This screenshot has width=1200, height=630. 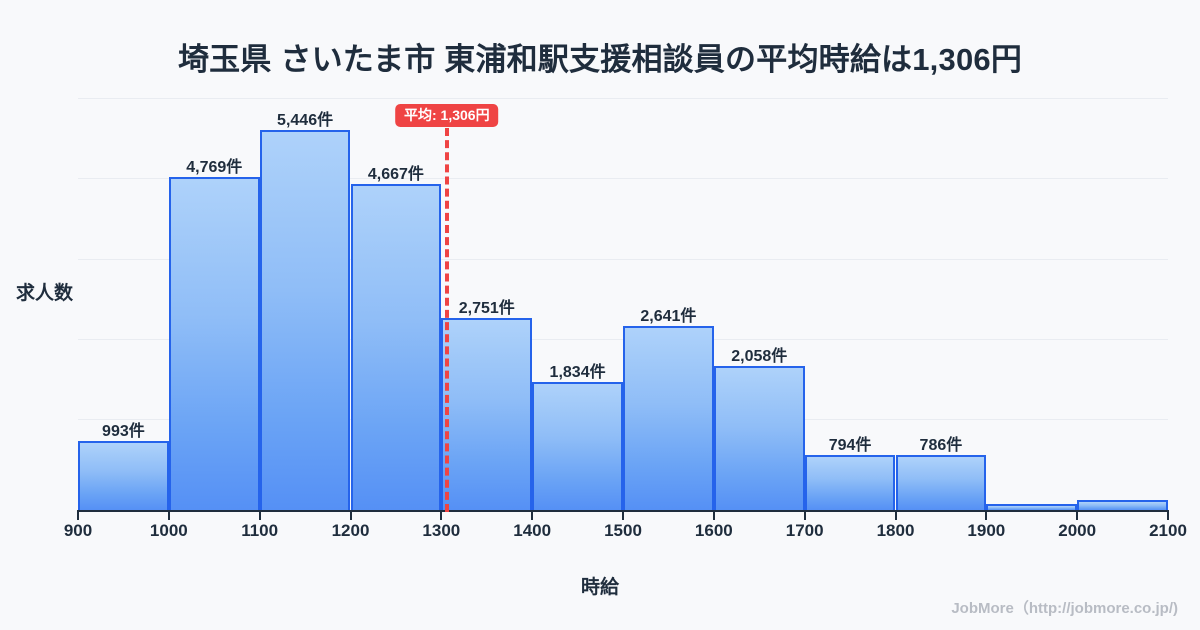 What do you see at coordinates (804, 530) in the screenshot?
I see `x-axis-tick-label: 1700` at bounding box center [804, 530].